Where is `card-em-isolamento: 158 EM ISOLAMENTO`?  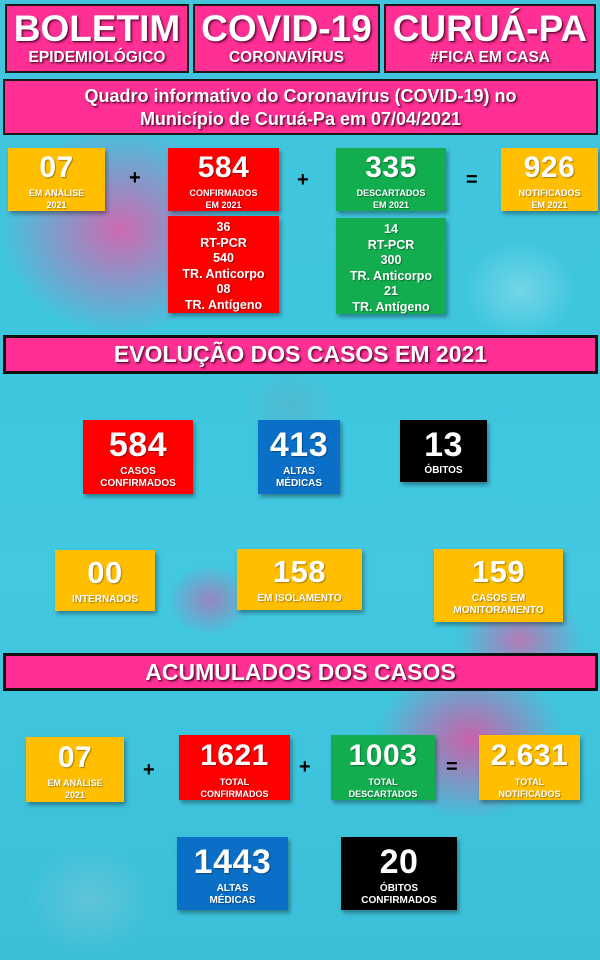
card-em-isolamento: 158 EM ISOLAMENTO is located at coordinates (299, 579).